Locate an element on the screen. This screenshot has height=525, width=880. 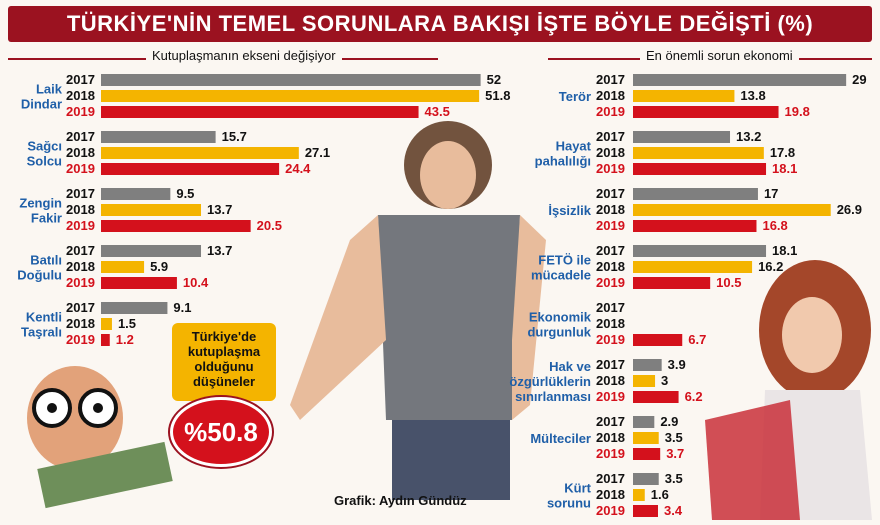
category-label: Fakir is located at coordinates (46, 218).